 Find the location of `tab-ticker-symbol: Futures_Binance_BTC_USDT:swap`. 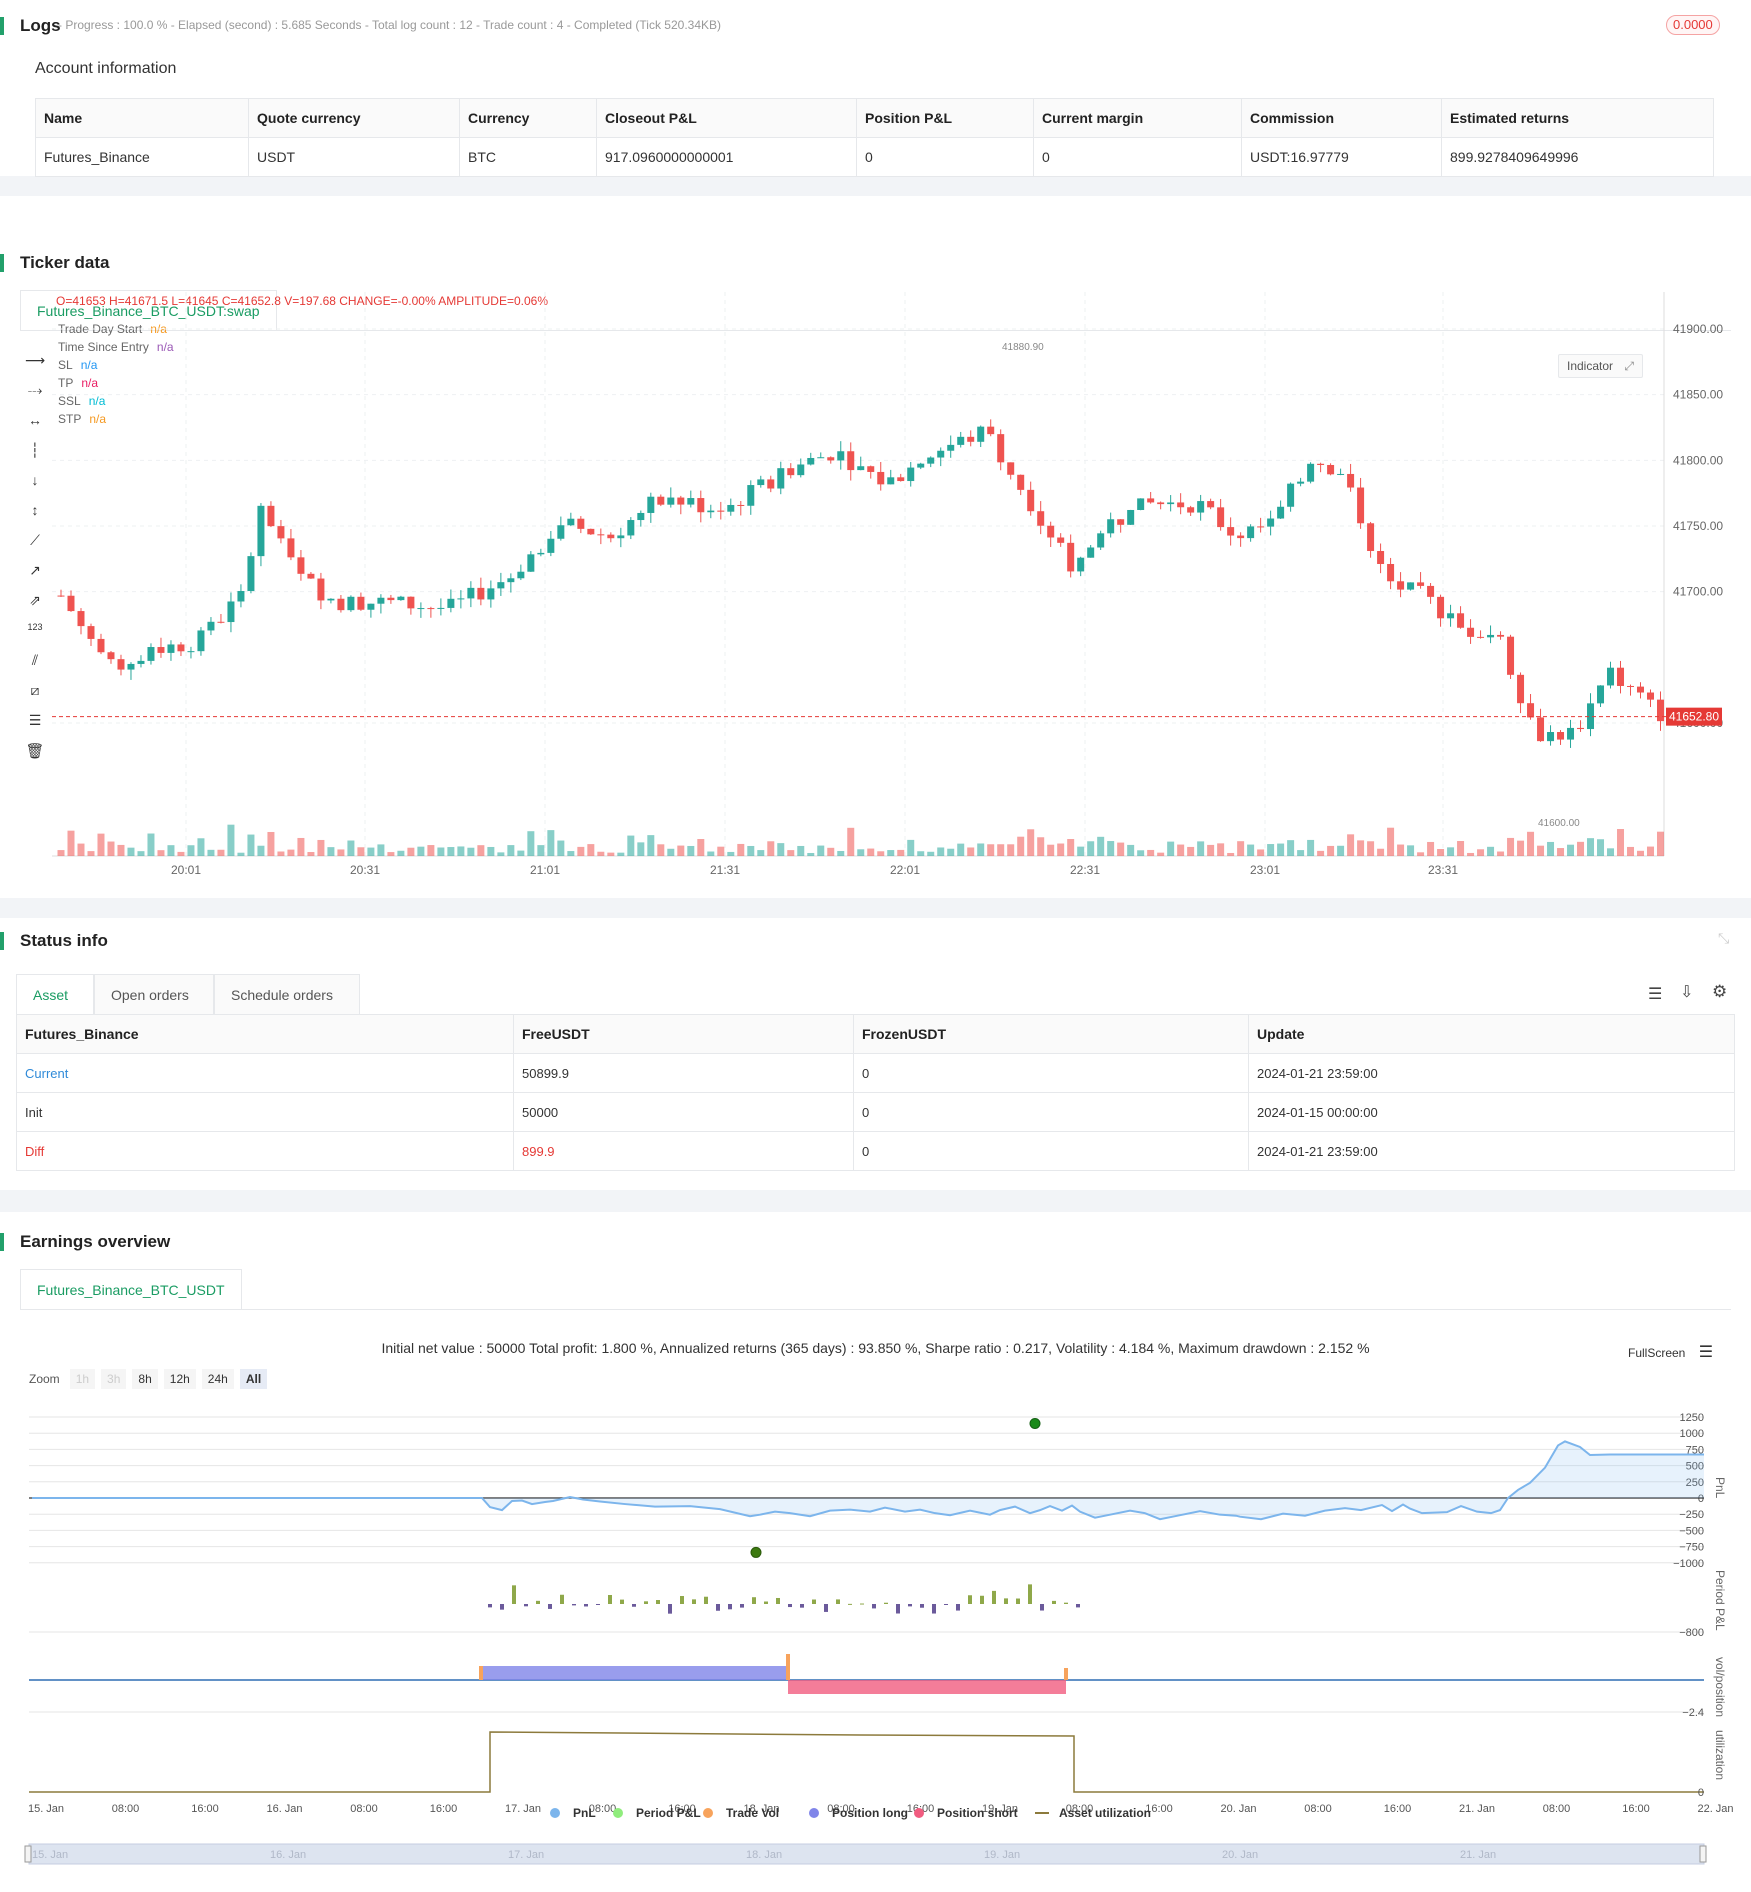

tab-ticker-symbol: Futures_Binance_BTC_USDT:swap is located at coordinates (148, 310).